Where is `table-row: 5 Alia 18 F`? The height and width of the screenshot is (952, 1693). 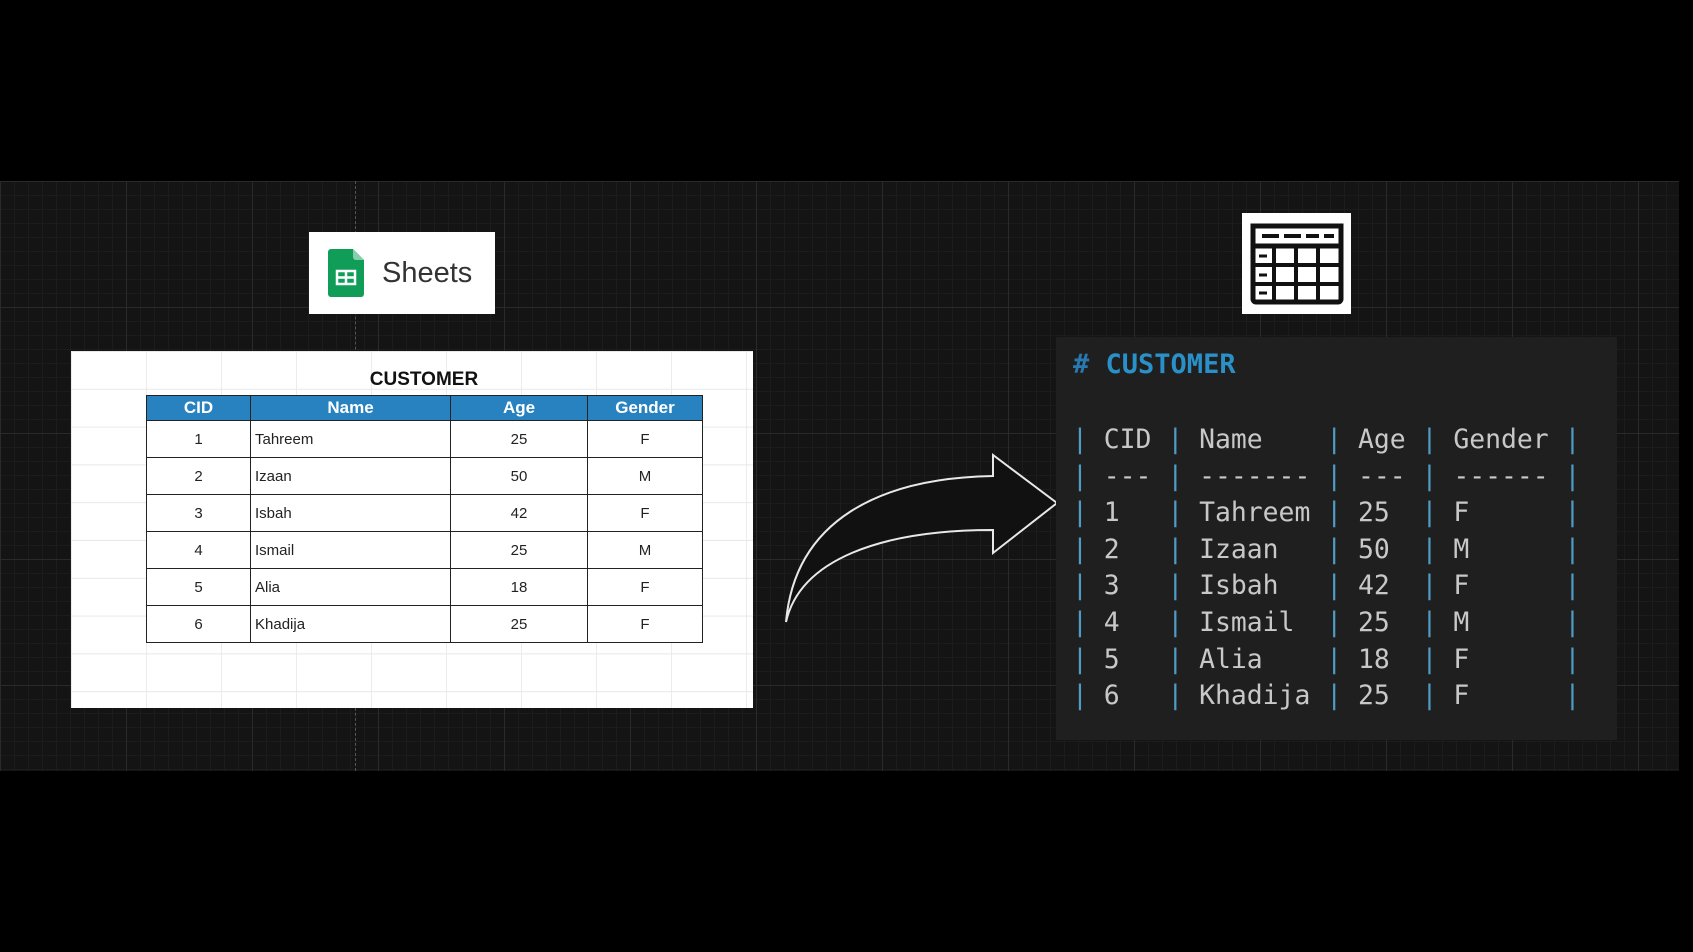
table-row: 5 Alia 18 F is located at coordinates (424, 587).